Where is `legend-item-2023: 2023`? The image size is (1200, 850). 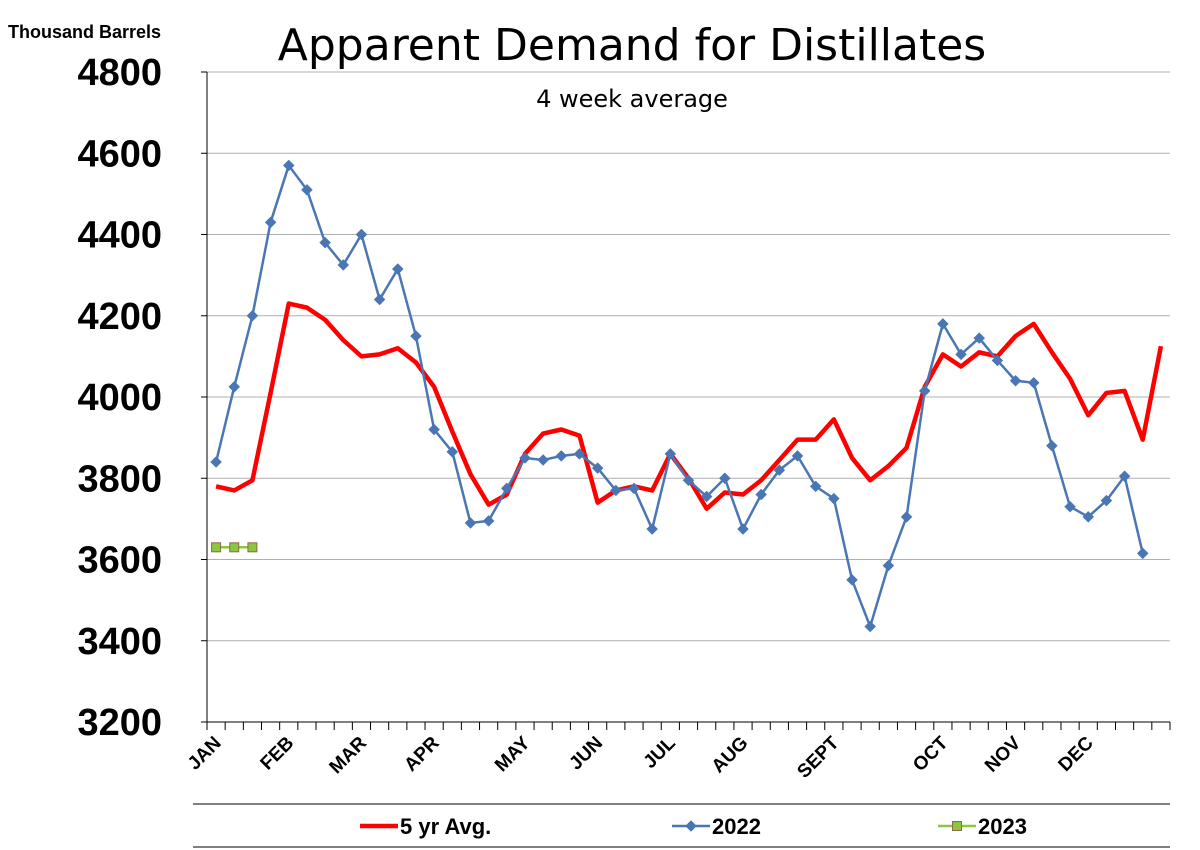 legend-item-2023: 2023 is located at coordinates (982, 826).